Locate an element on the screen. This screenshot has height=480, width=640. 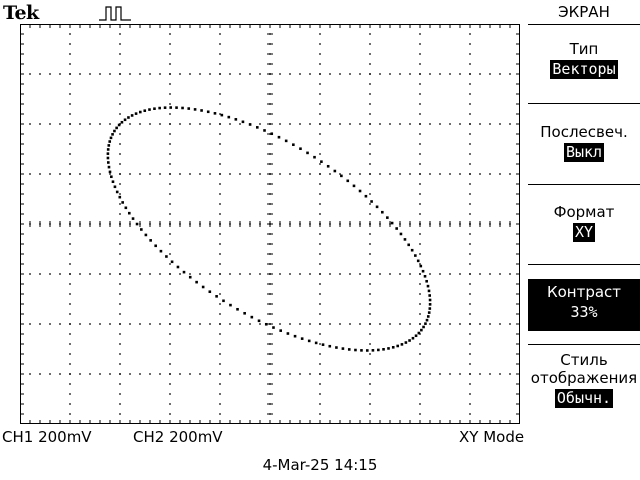
ch1-scale: CH1 200mV is located at coordinates (47, 437).